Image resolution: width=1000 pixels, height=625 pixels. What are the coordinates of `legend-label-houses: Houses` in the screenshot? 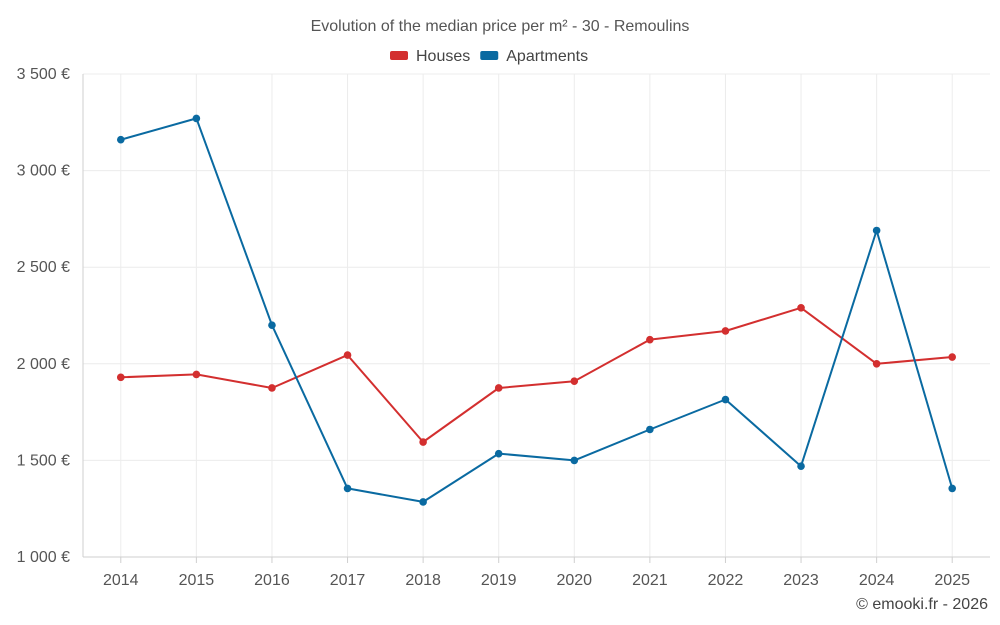 It's located at (443, 56).